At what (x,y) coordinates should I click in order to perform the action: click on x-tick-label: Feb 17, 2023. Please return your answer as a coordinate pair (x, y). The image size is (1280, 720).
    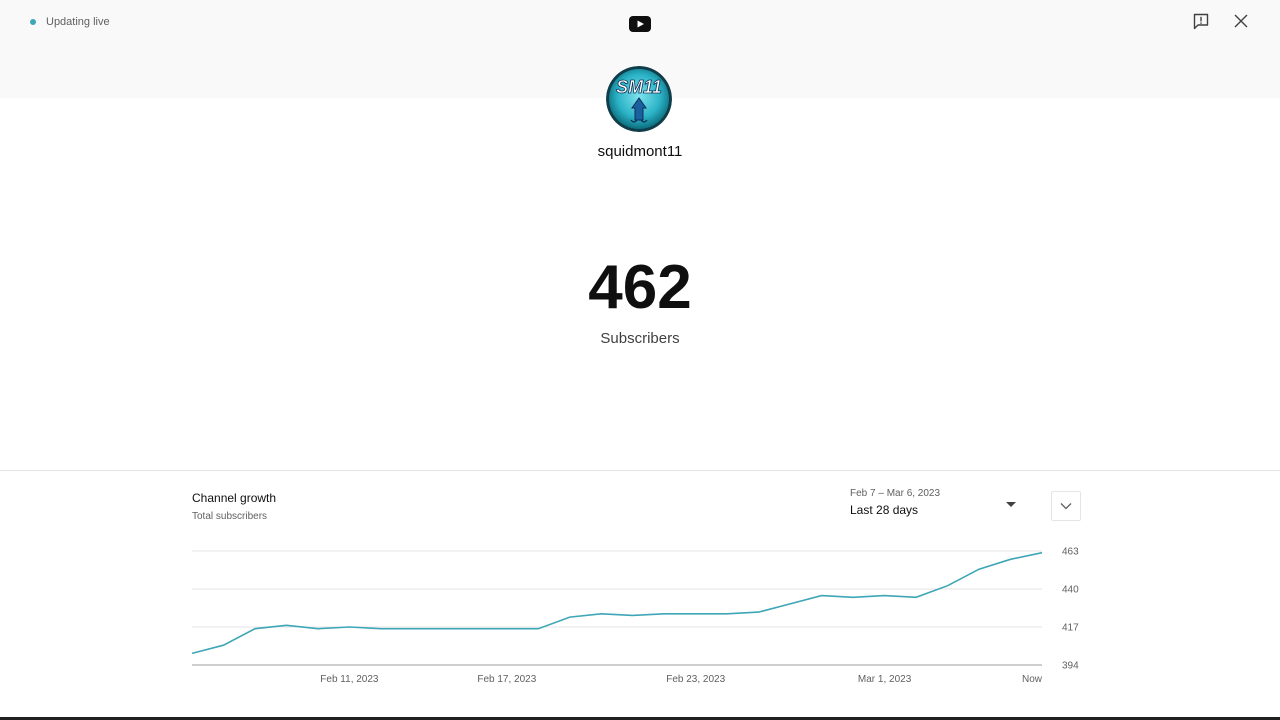
    Looking at the image, I should click on (506, 679).